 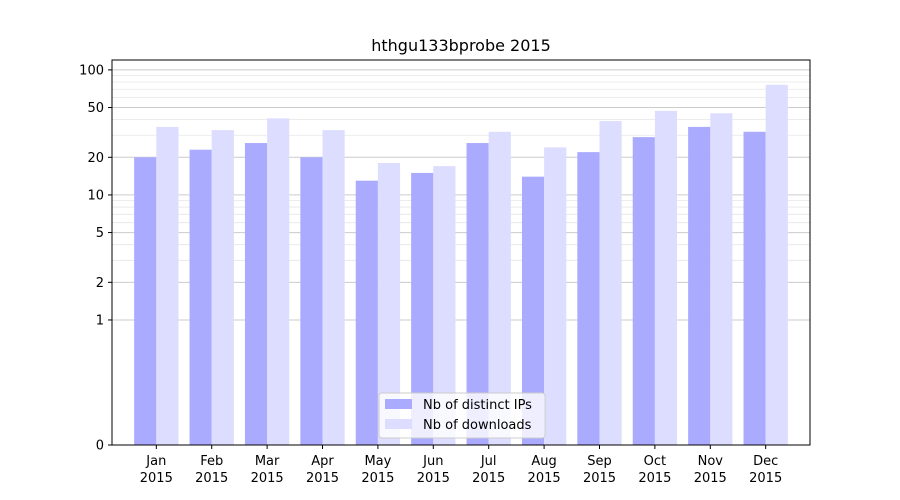 What do you see at coordinates (711, 461) in the screenshot?
I see `x-tick-label-month: Nov` at bounding box center [711, 461].